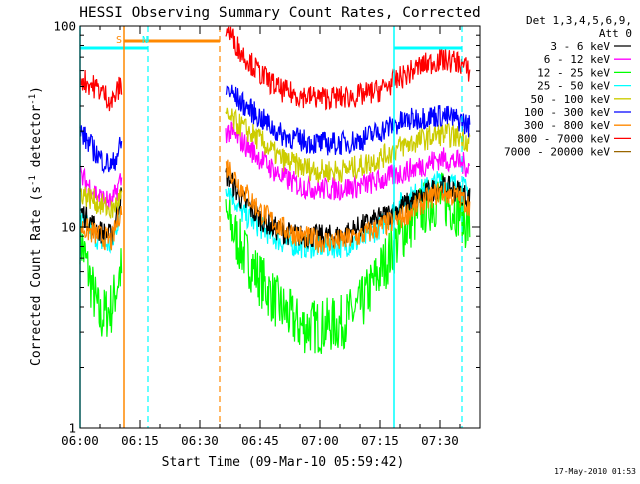 The height and width of the screenshot is (484, 640). I want to click on x-tick-label: 06:15, so click(140, 440).